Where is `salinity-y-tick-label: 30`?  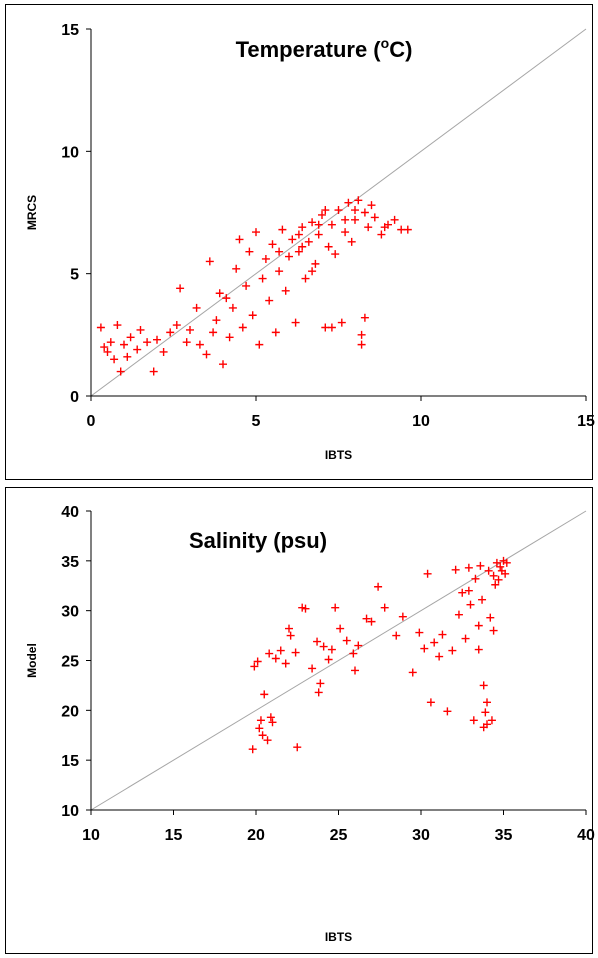
salinity-y-tick-label: 30 is located at coordinates (70, 612).